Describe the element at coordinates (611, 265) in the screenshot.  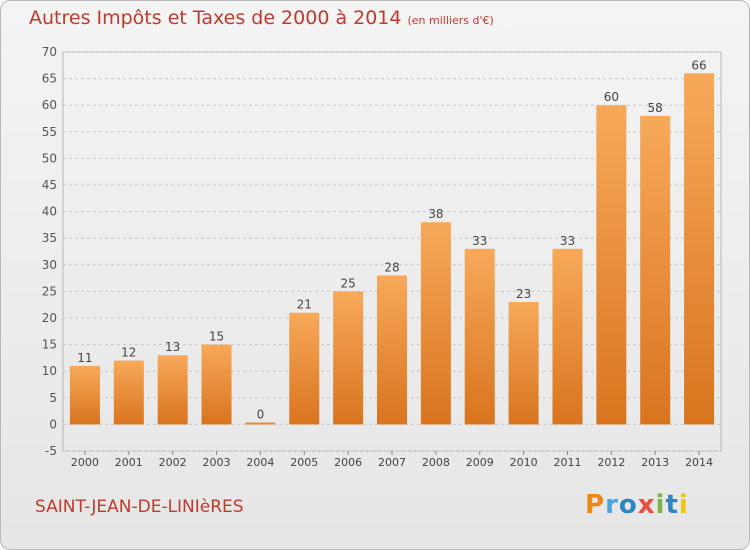
I see `bar-2012` at that location.